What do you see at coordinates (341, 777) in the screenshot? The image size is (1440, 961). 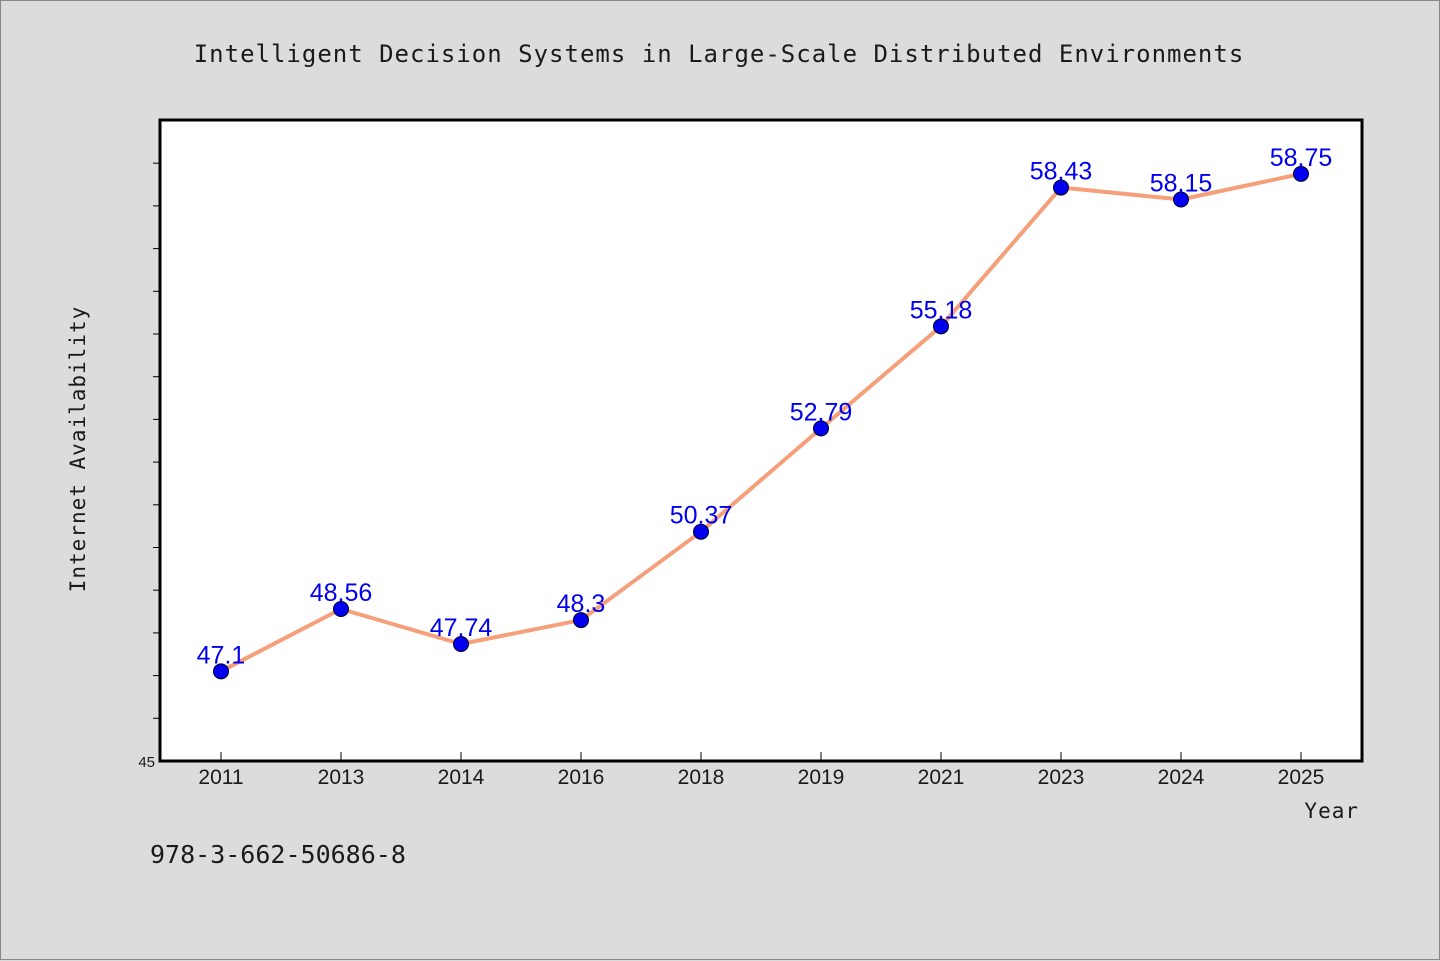 I see `x-tick-label: 2013` at bounding box center [341, 777].